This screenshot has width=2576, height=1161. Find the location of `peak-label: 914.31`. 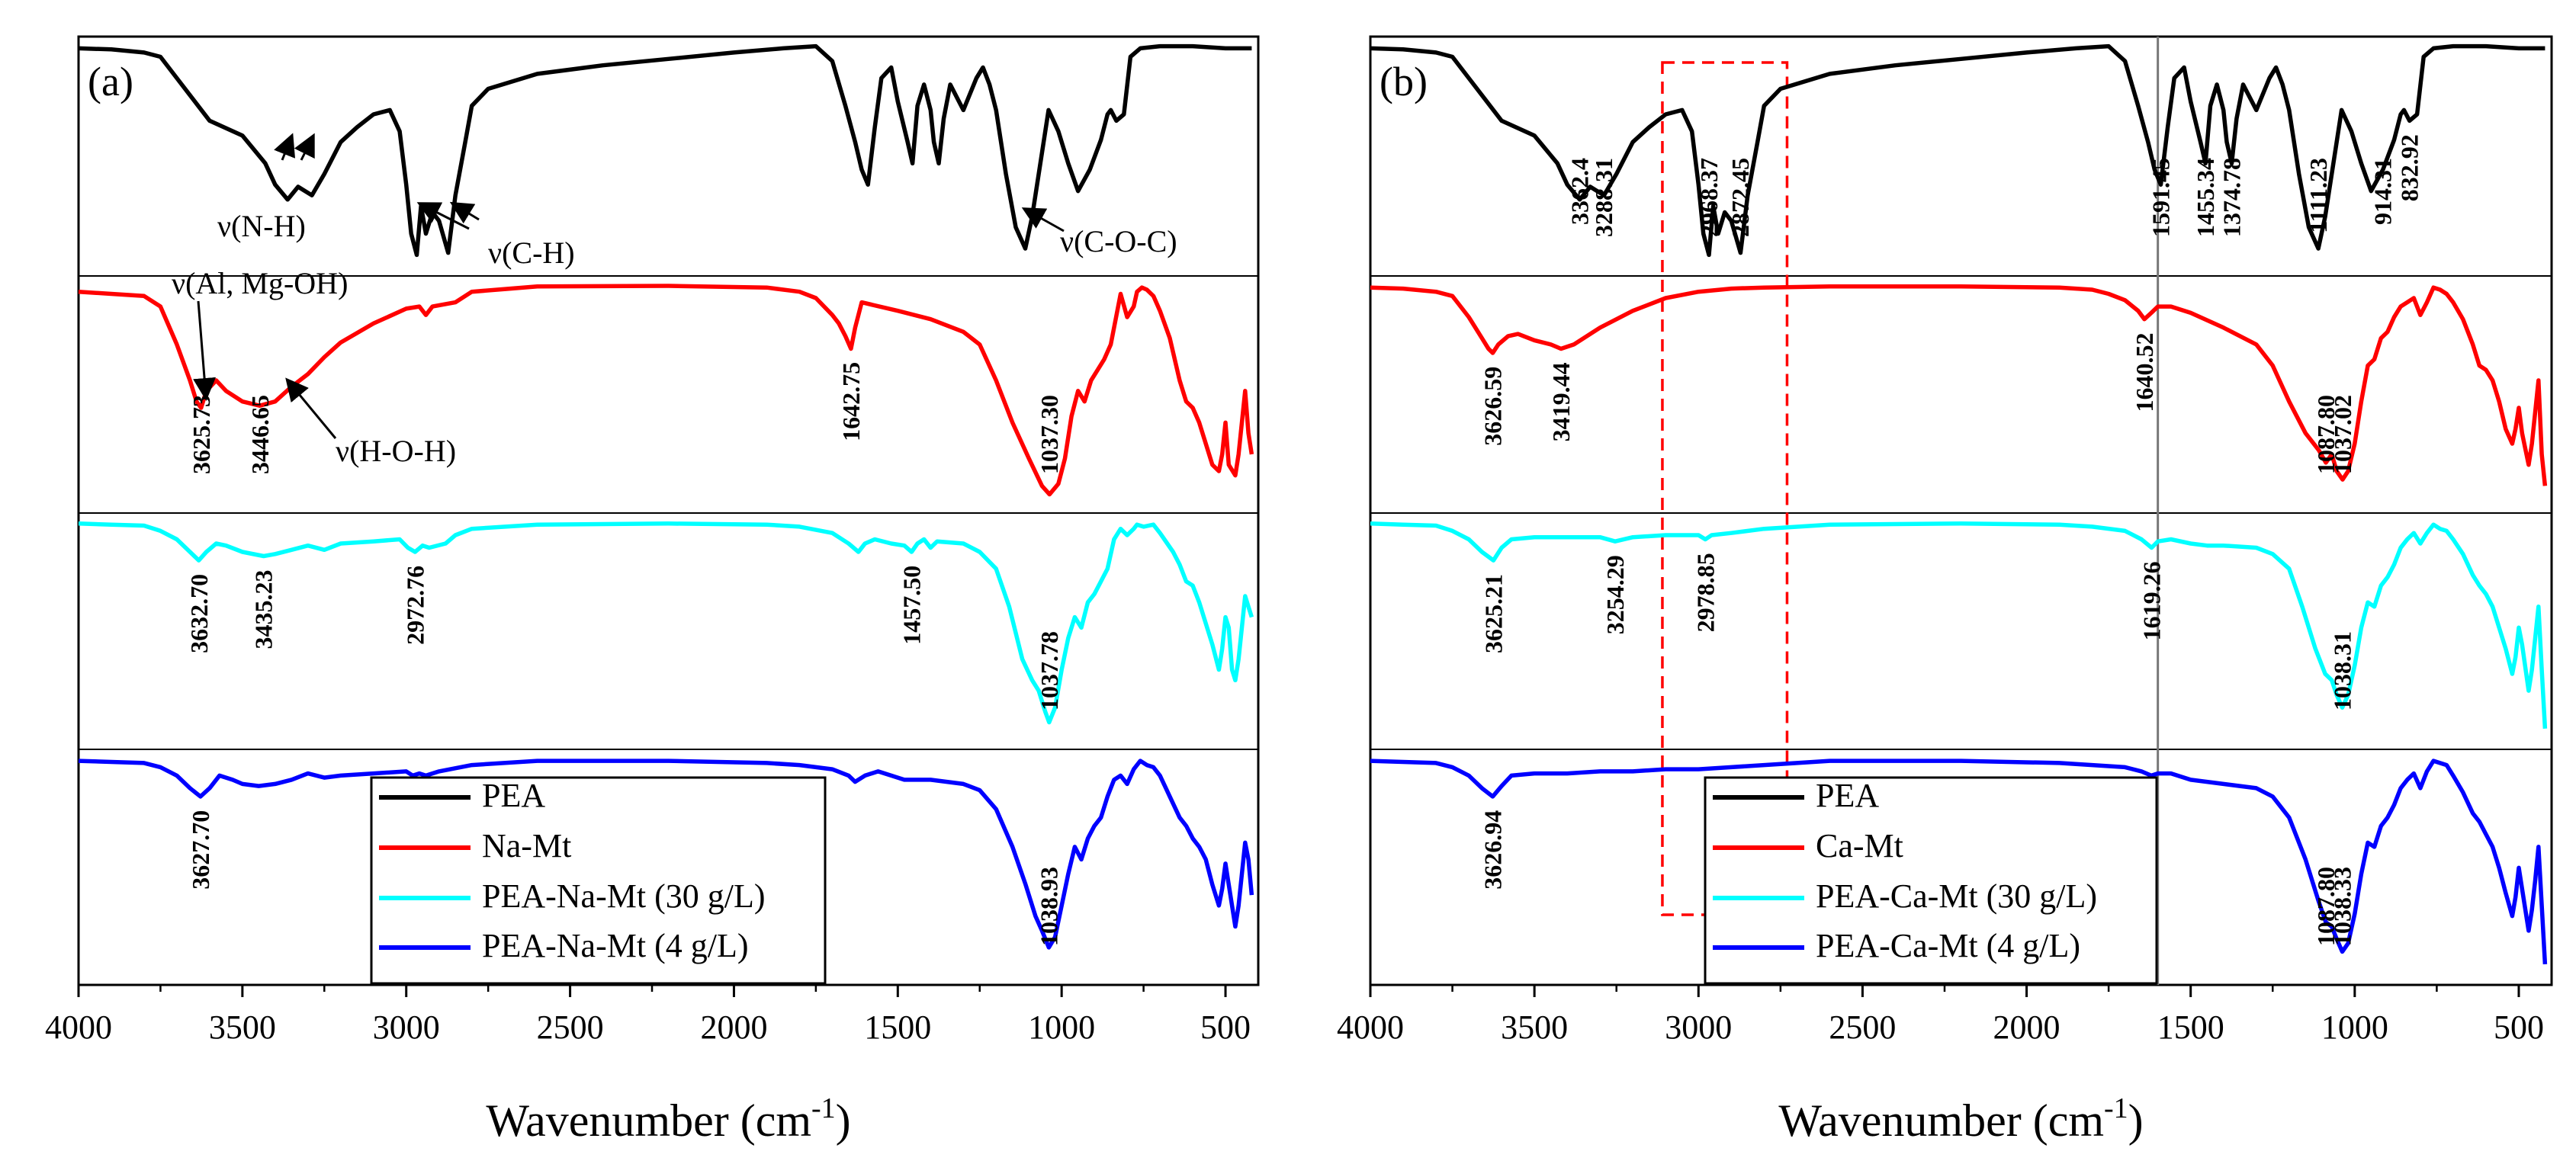

peak-label: 914.31 is located at coordinates (2383, 191).